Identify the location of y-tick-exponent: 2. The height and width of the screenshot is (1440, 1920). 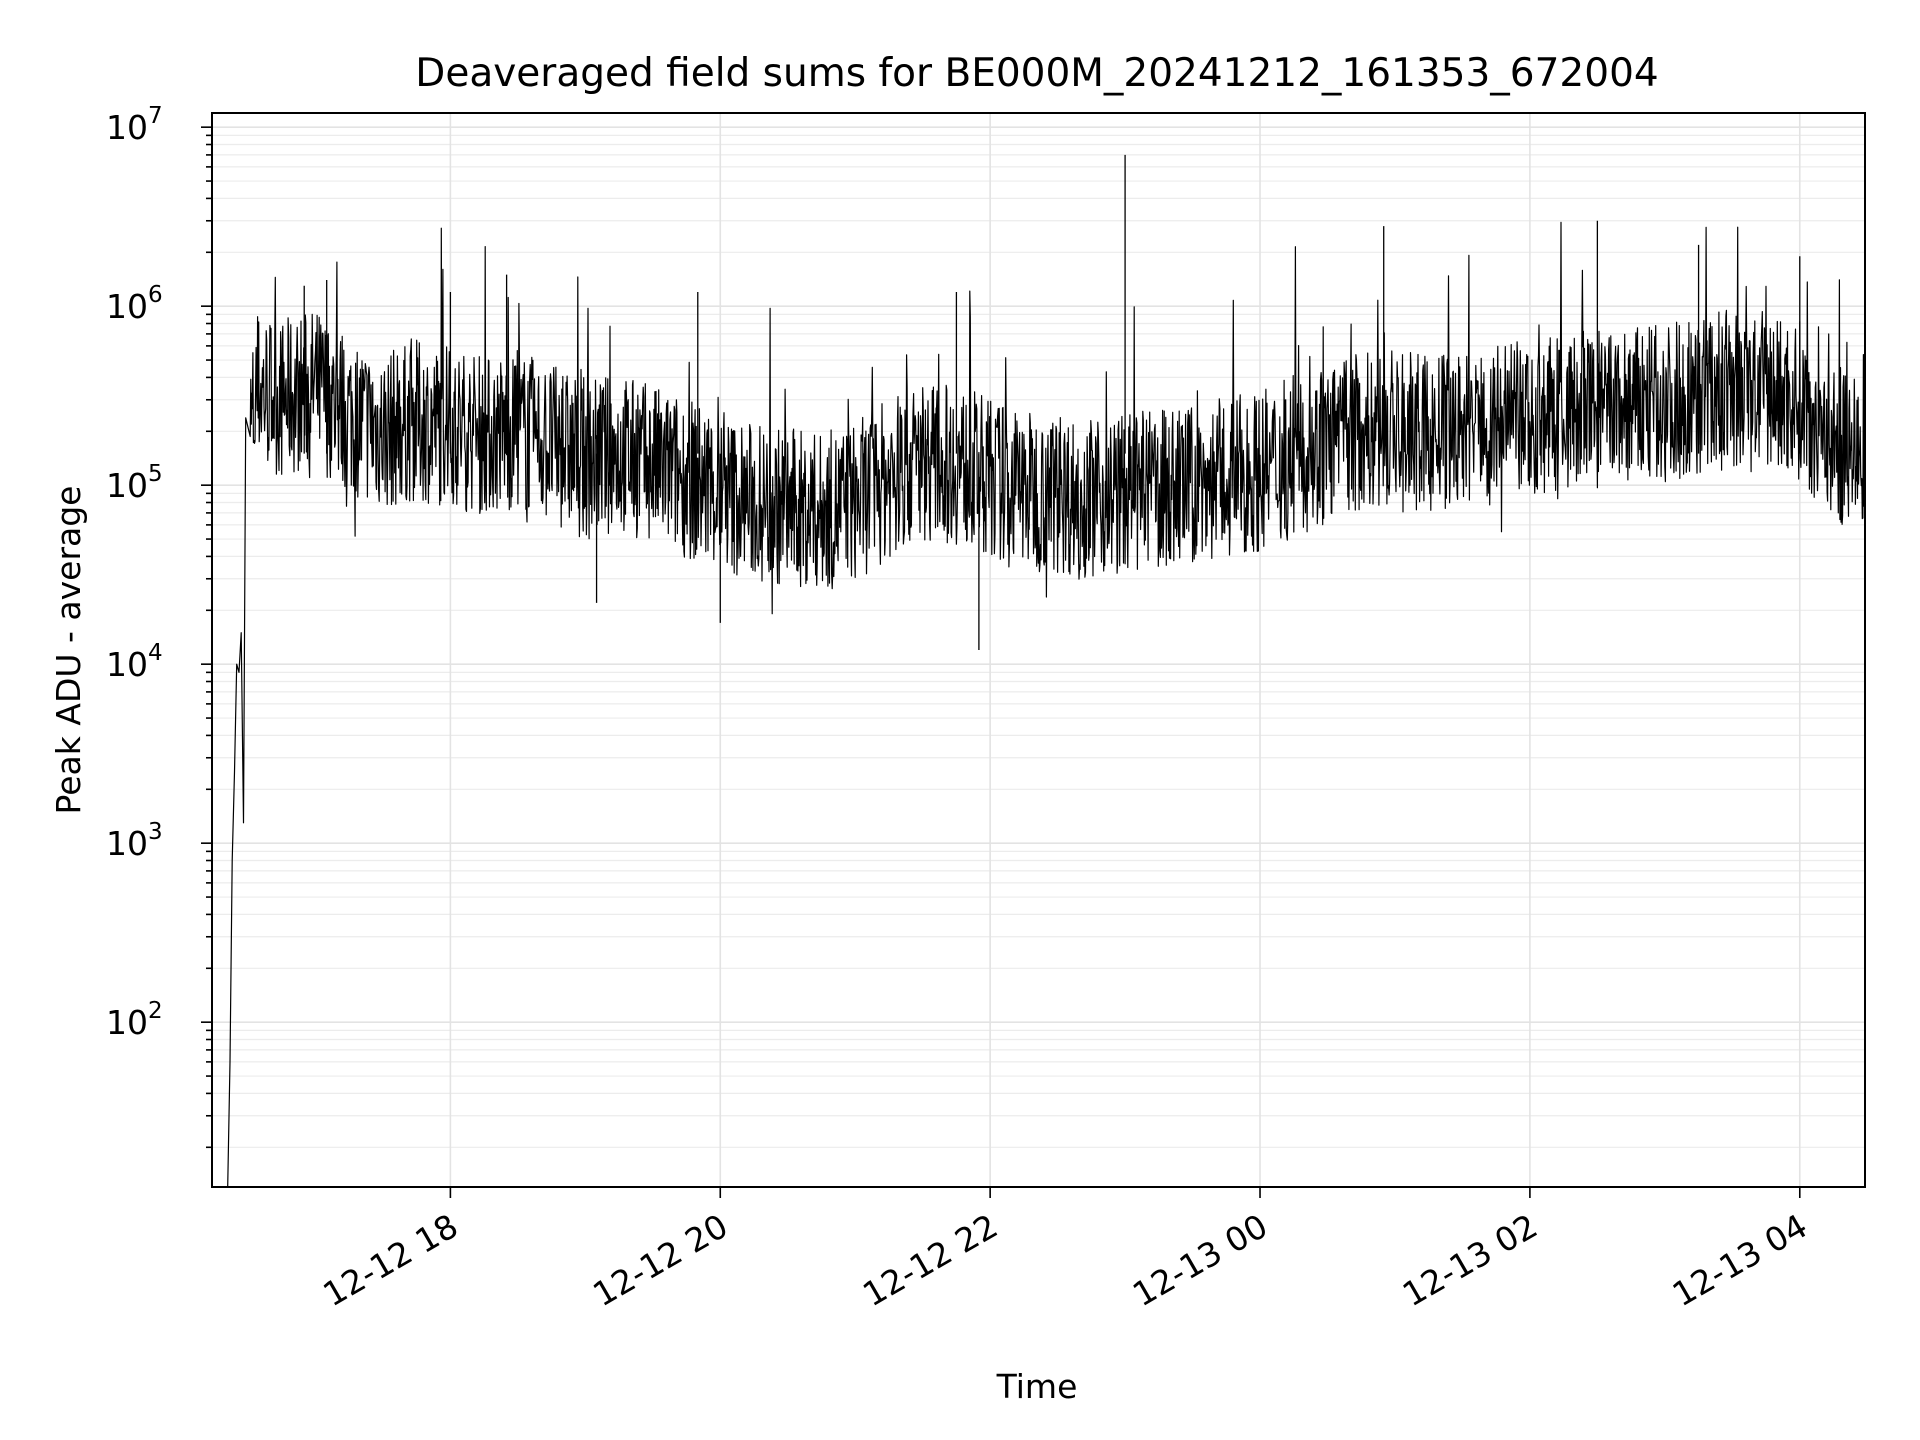
(155, 1011).